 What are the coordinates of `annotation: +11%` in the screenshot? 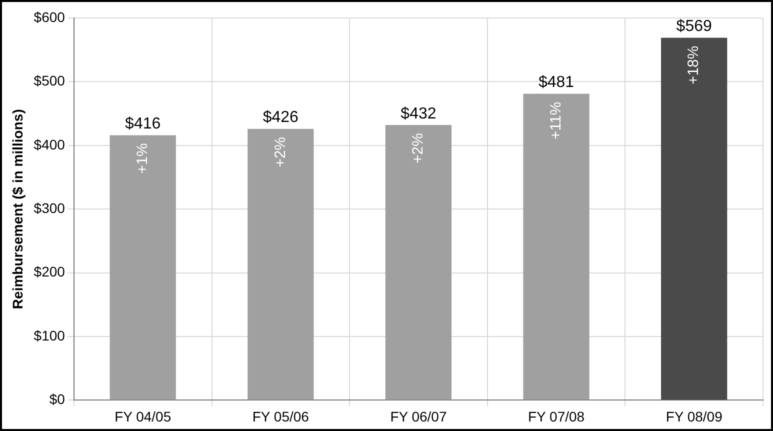 It's located at (555, 121).